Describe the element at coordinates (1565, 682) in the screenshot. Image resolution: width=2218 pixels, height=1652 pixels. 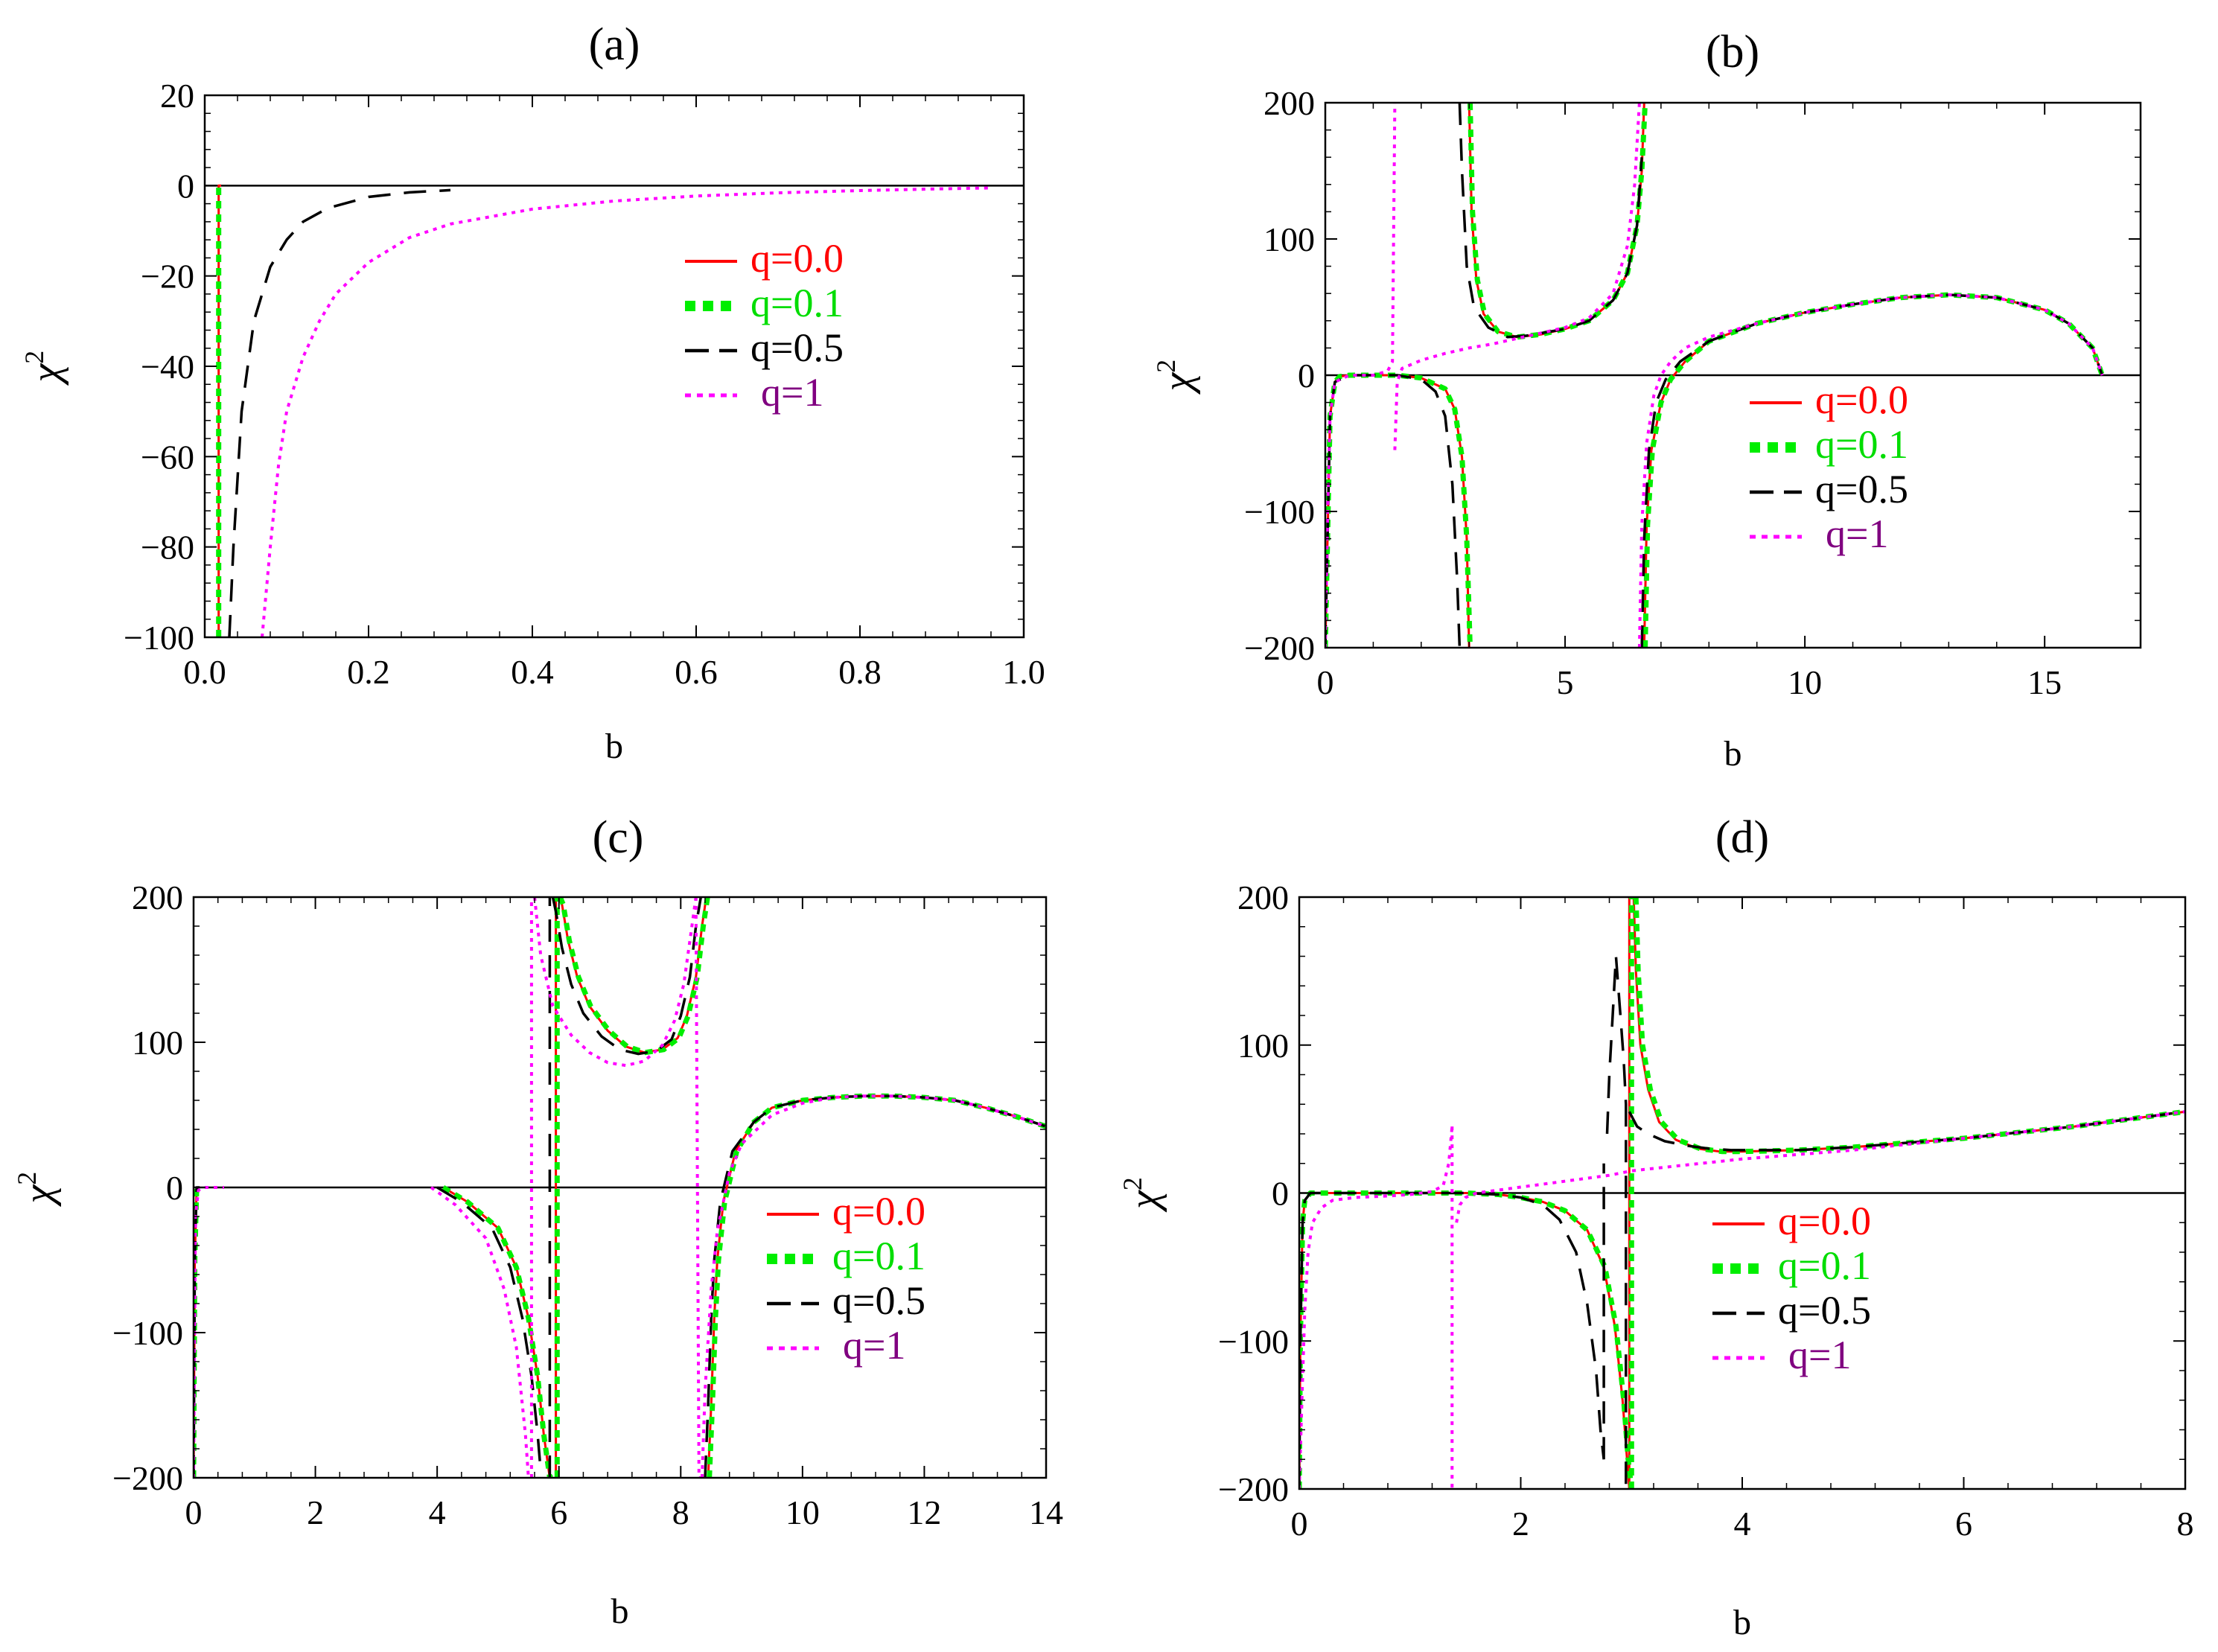
I see `x-tick-label: 5` at that location.